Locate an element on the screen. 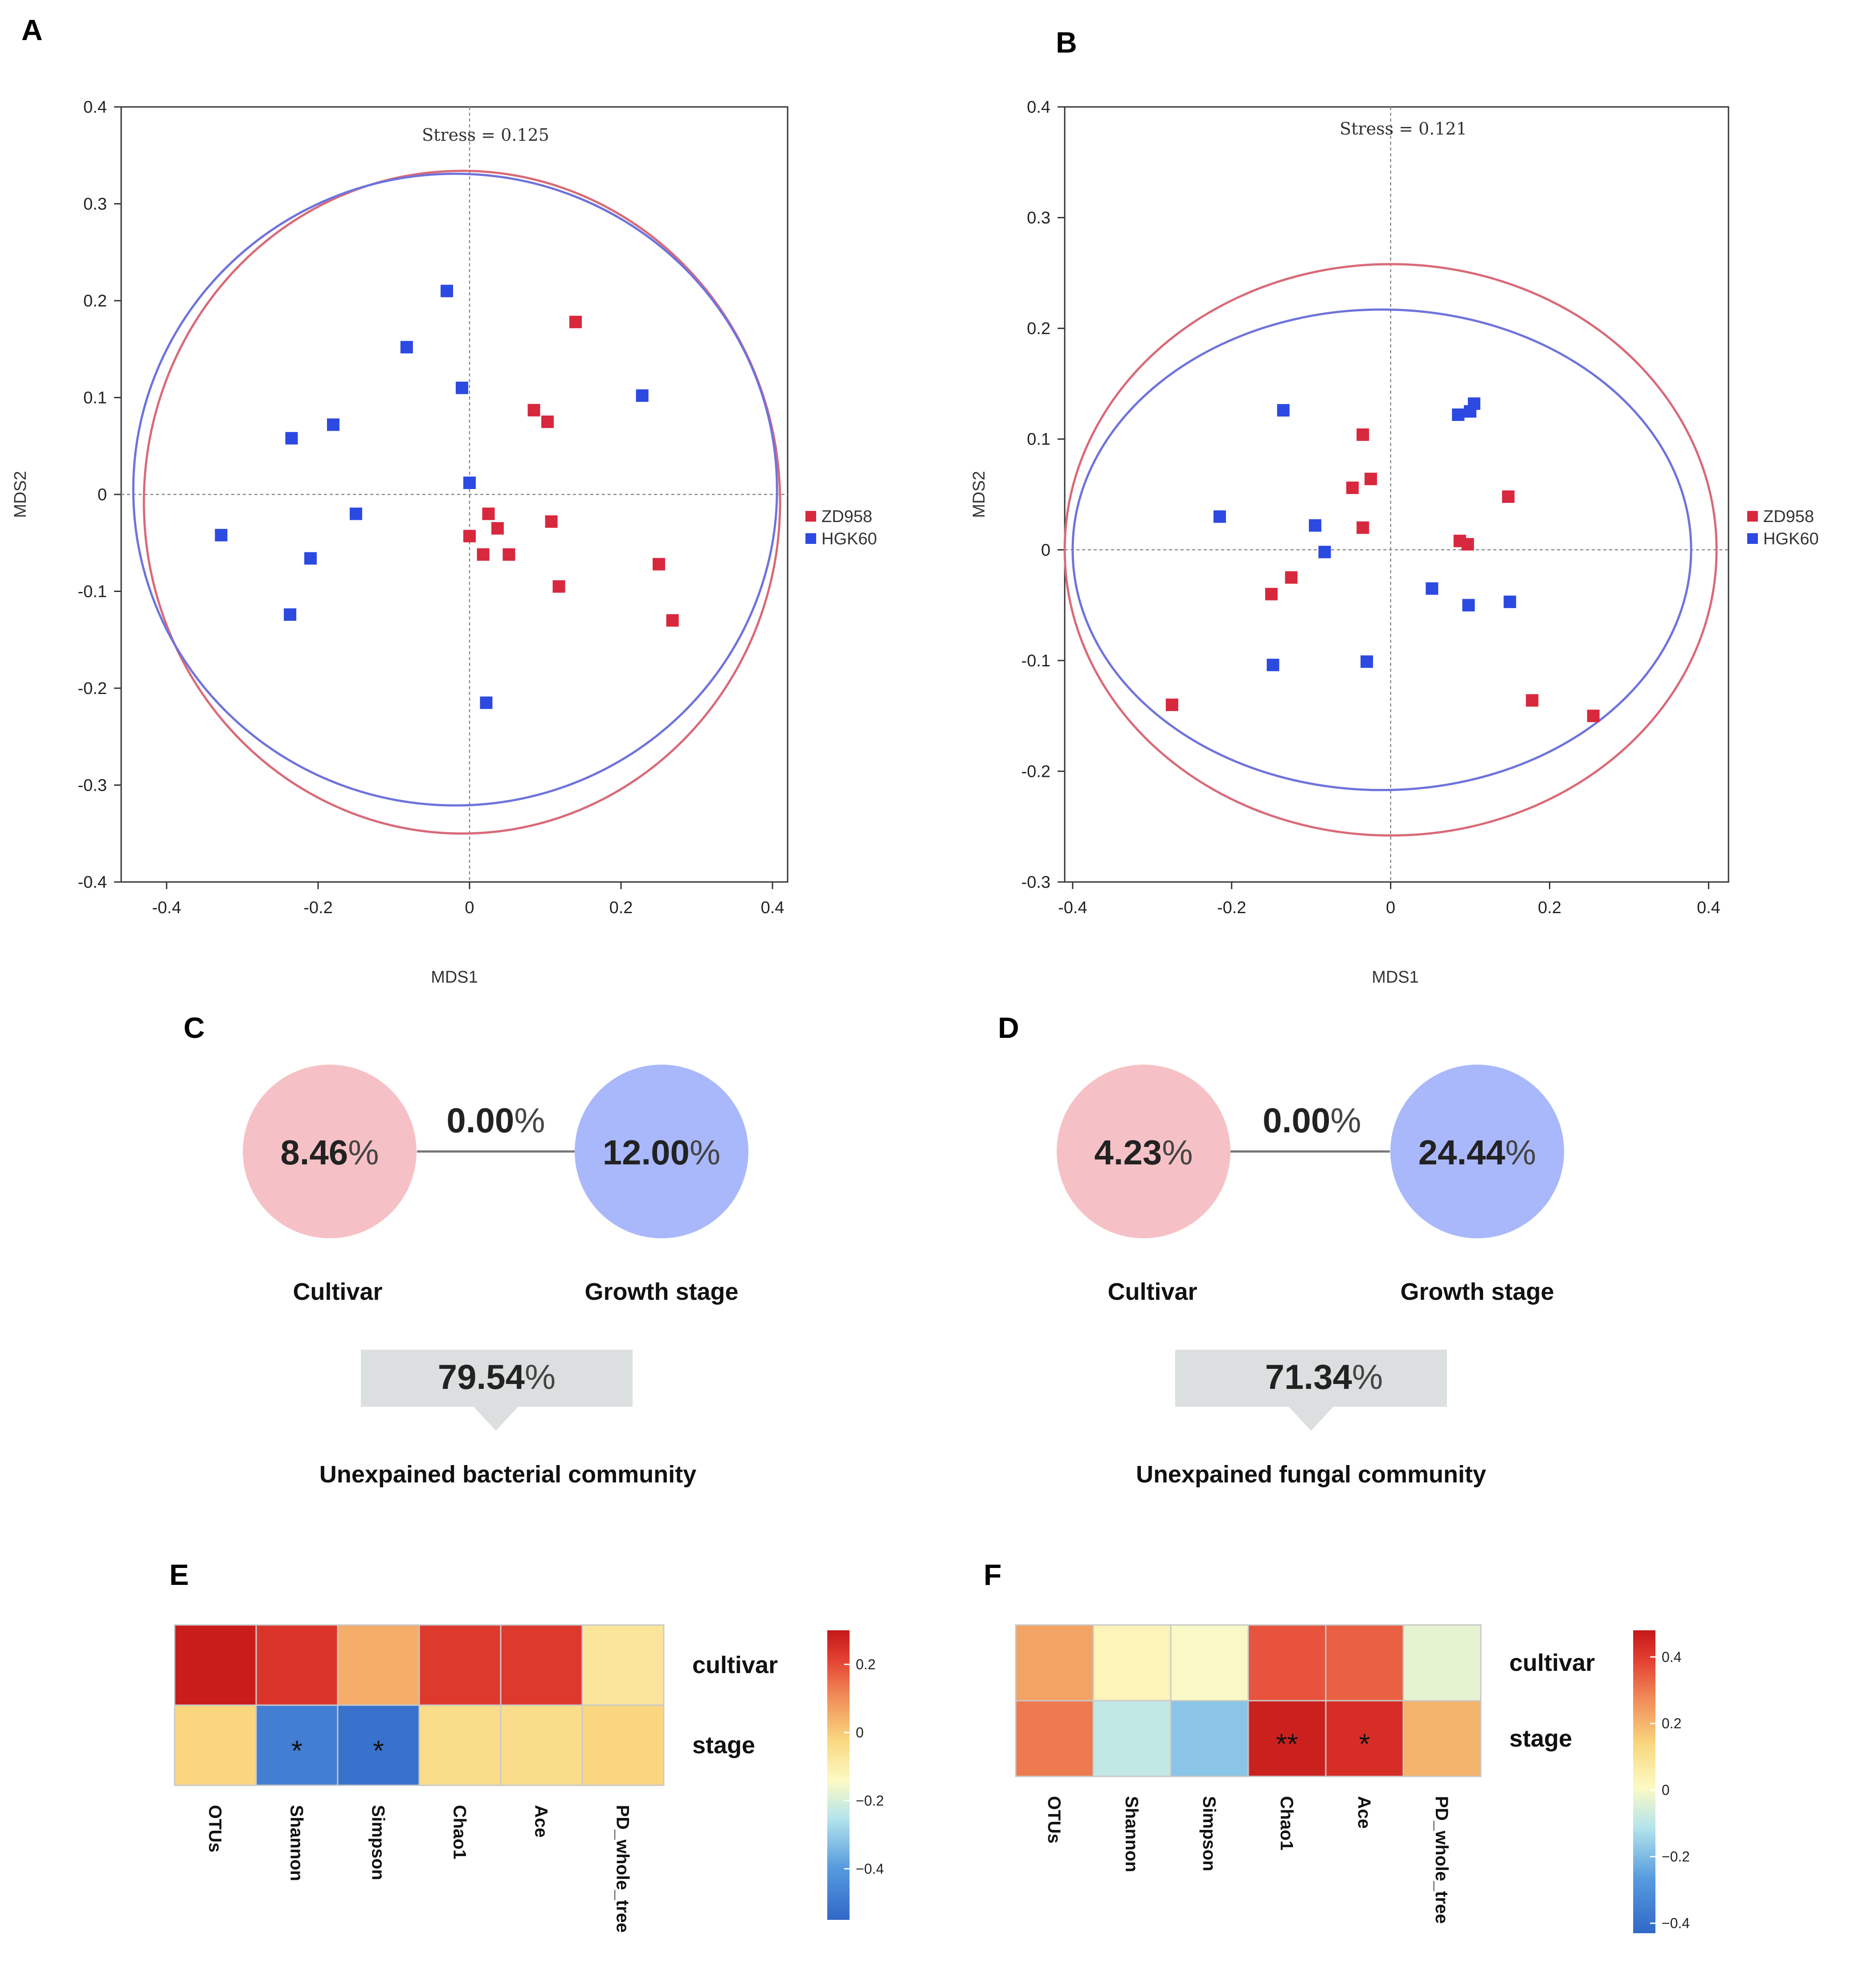  panel-label-b: B is located at coordinates (1067, 42).